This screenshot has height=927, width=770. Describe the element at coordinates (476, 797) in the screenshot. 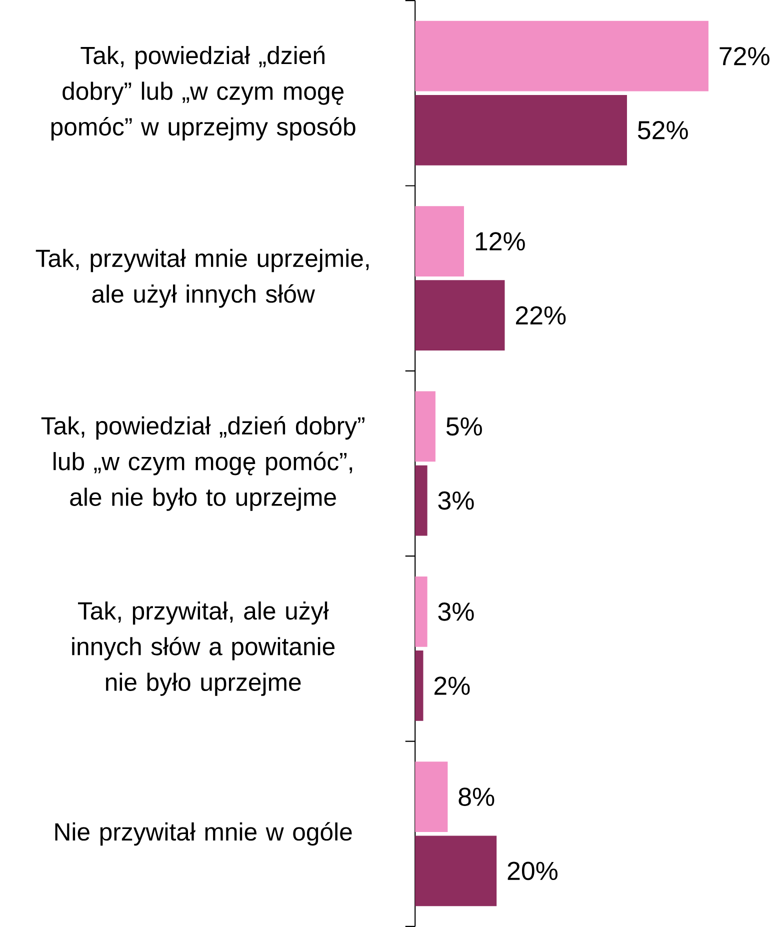

I see `data-label: 8%` at that location.